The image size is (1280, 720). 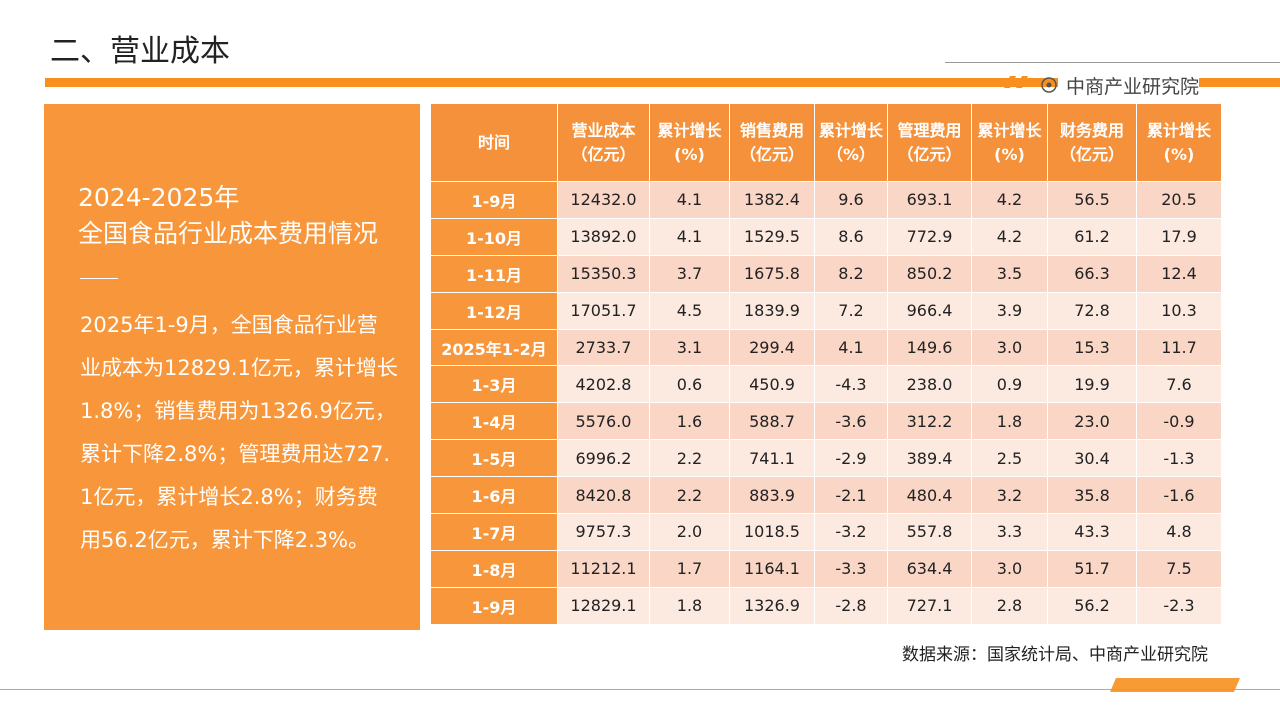 I want to click on column-header: 时间, so click(x=494, y=143).